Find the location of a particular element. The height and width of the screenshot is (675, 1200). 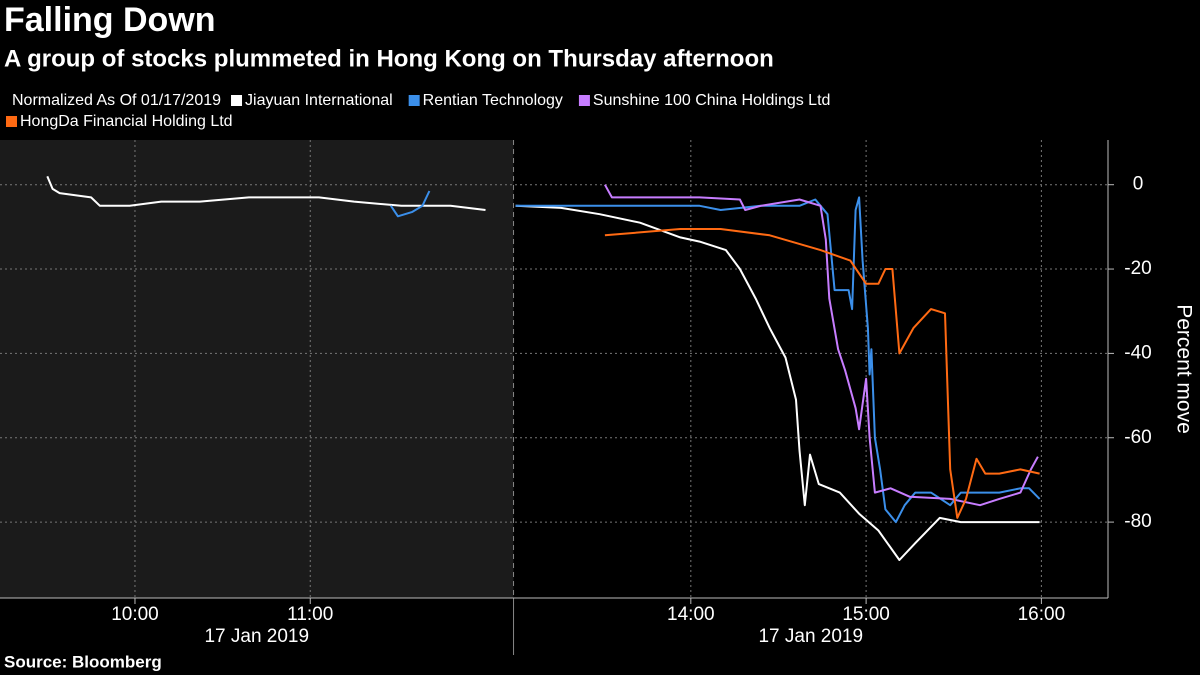

legend-label: HongDa Financial Holding Ltd is located at coordinates (126, 121).